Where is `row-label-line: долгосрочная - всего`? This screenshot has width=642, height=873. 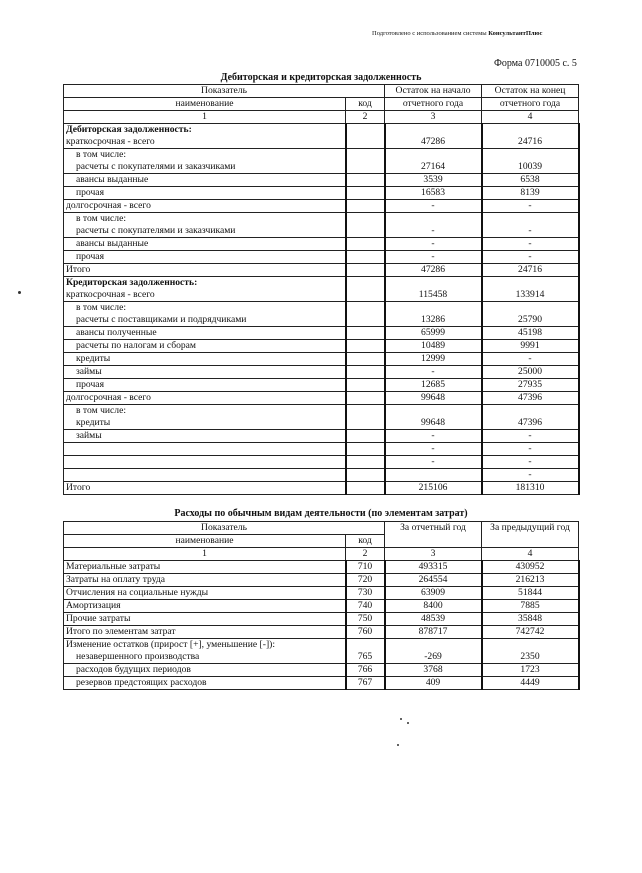 row-label-line: долгосрочная - всего is located at coordinates (108, 206).